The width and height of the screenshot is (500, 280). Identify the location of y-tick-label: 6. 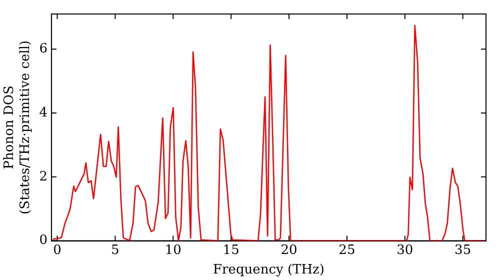
(43, 49).